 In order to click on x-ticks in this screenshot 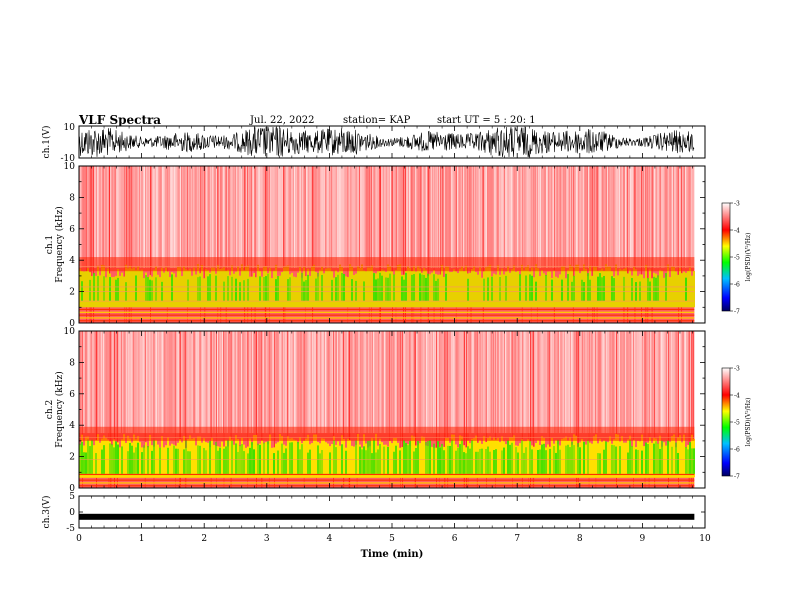, I will do `click(392, 142)`.